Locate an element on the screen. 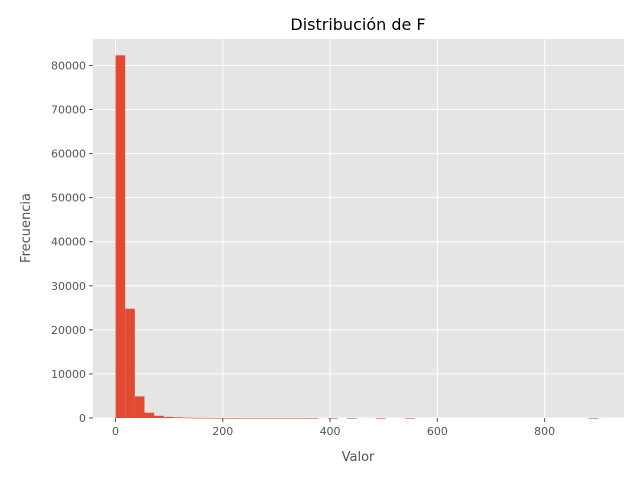  x-axis-label: Valor is located at coordinates (358, 457).